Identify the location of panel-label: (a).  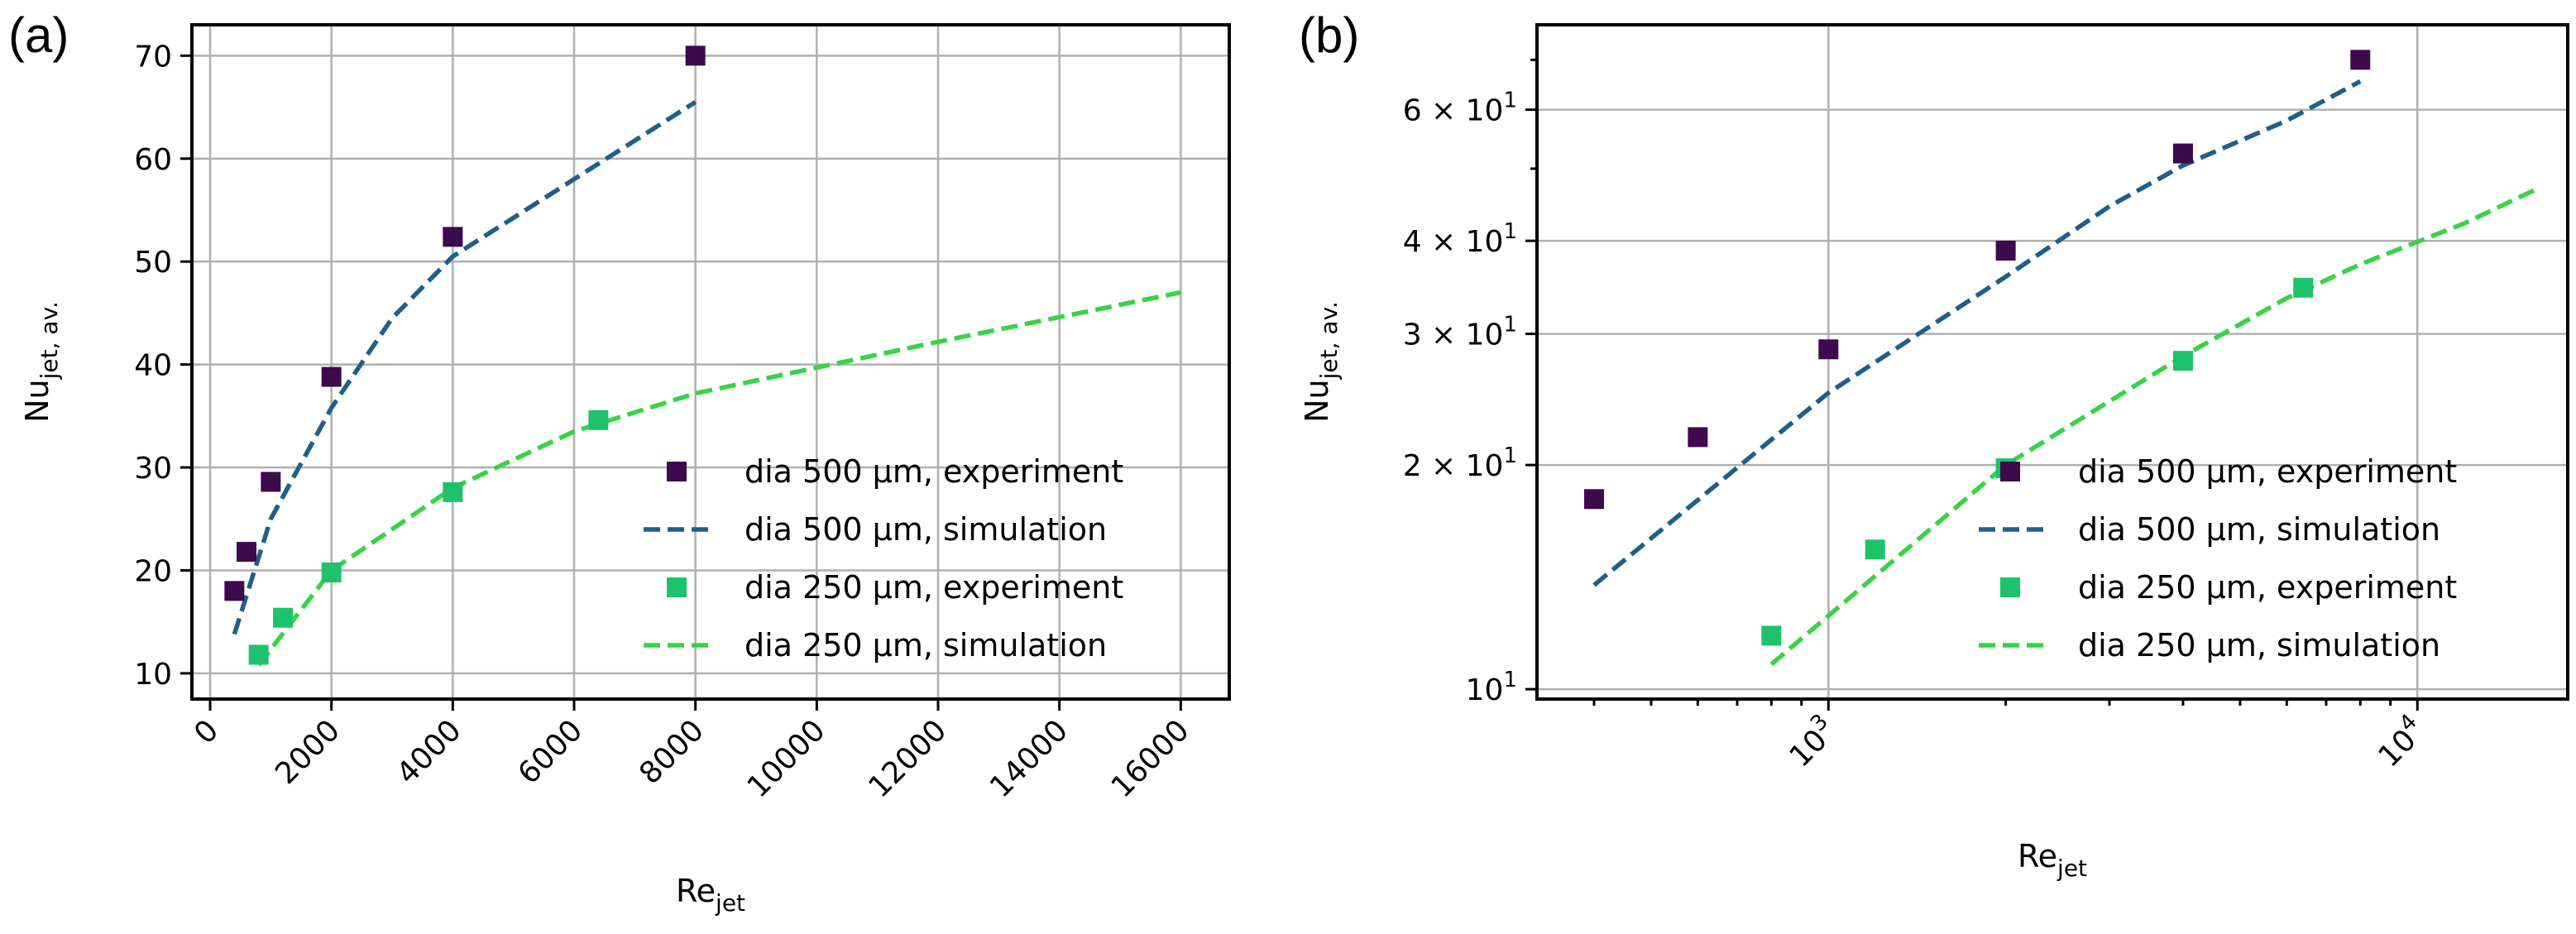
(39, 35).